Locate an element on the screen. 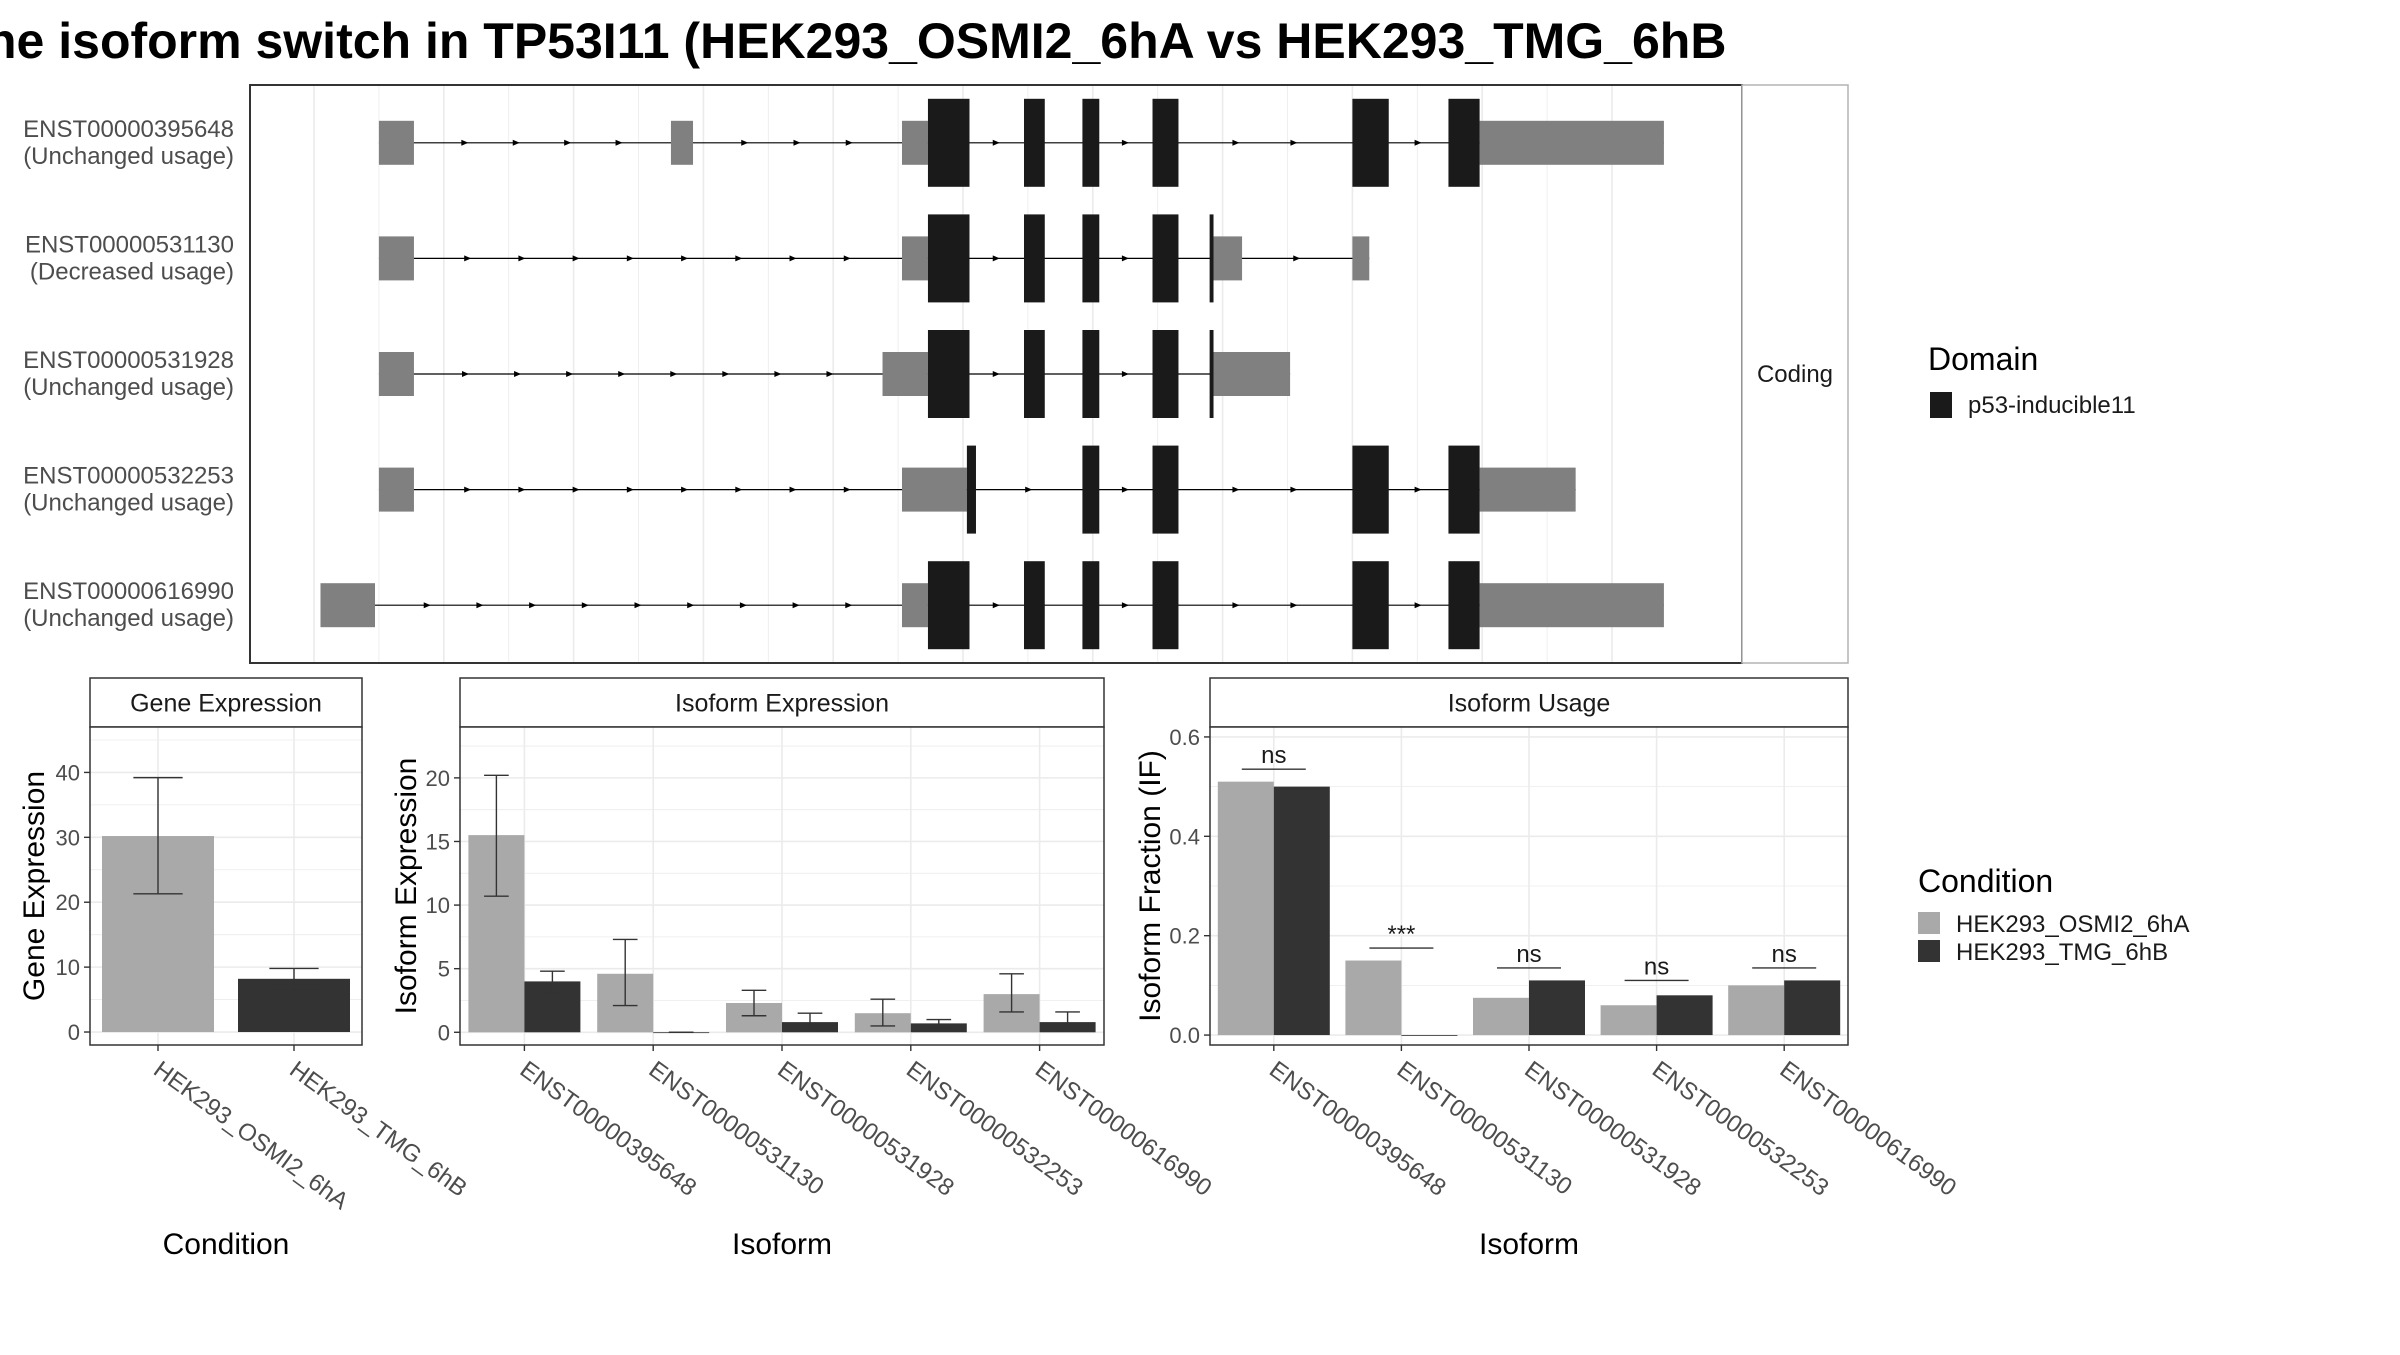 This screenshot has width=2400, height=1355. y-tick-label: 30 is located at coordinates (68, 837).